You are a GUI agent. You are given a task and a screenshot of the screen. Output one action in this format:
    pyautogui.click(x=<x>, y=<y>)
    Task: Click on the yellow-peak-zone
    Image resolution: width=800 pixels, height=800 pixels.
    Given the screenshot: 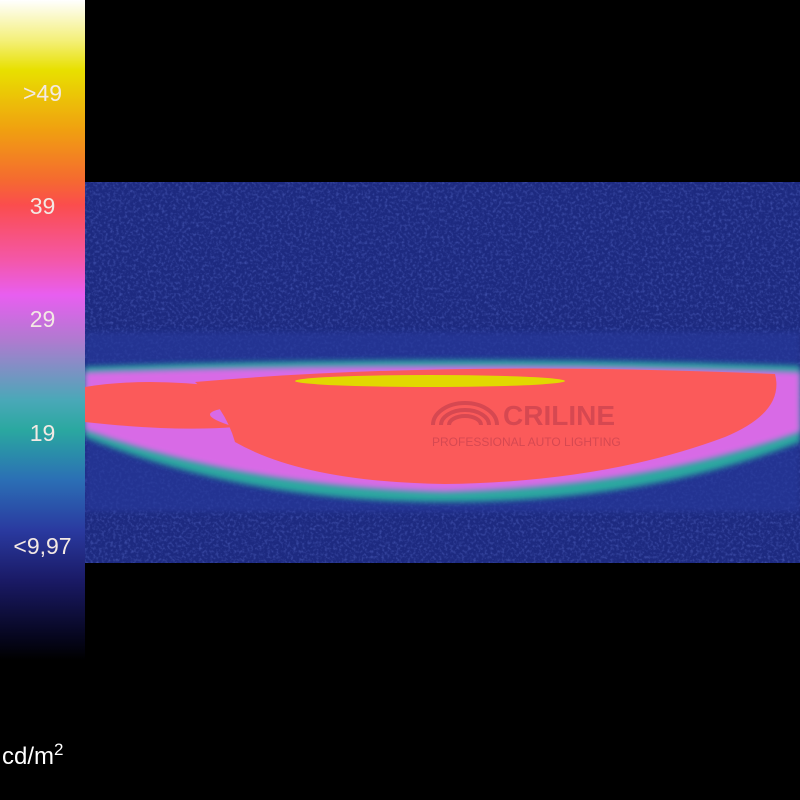 What is the action you would take?
    pyautogui.click(x=430, y=381)
    